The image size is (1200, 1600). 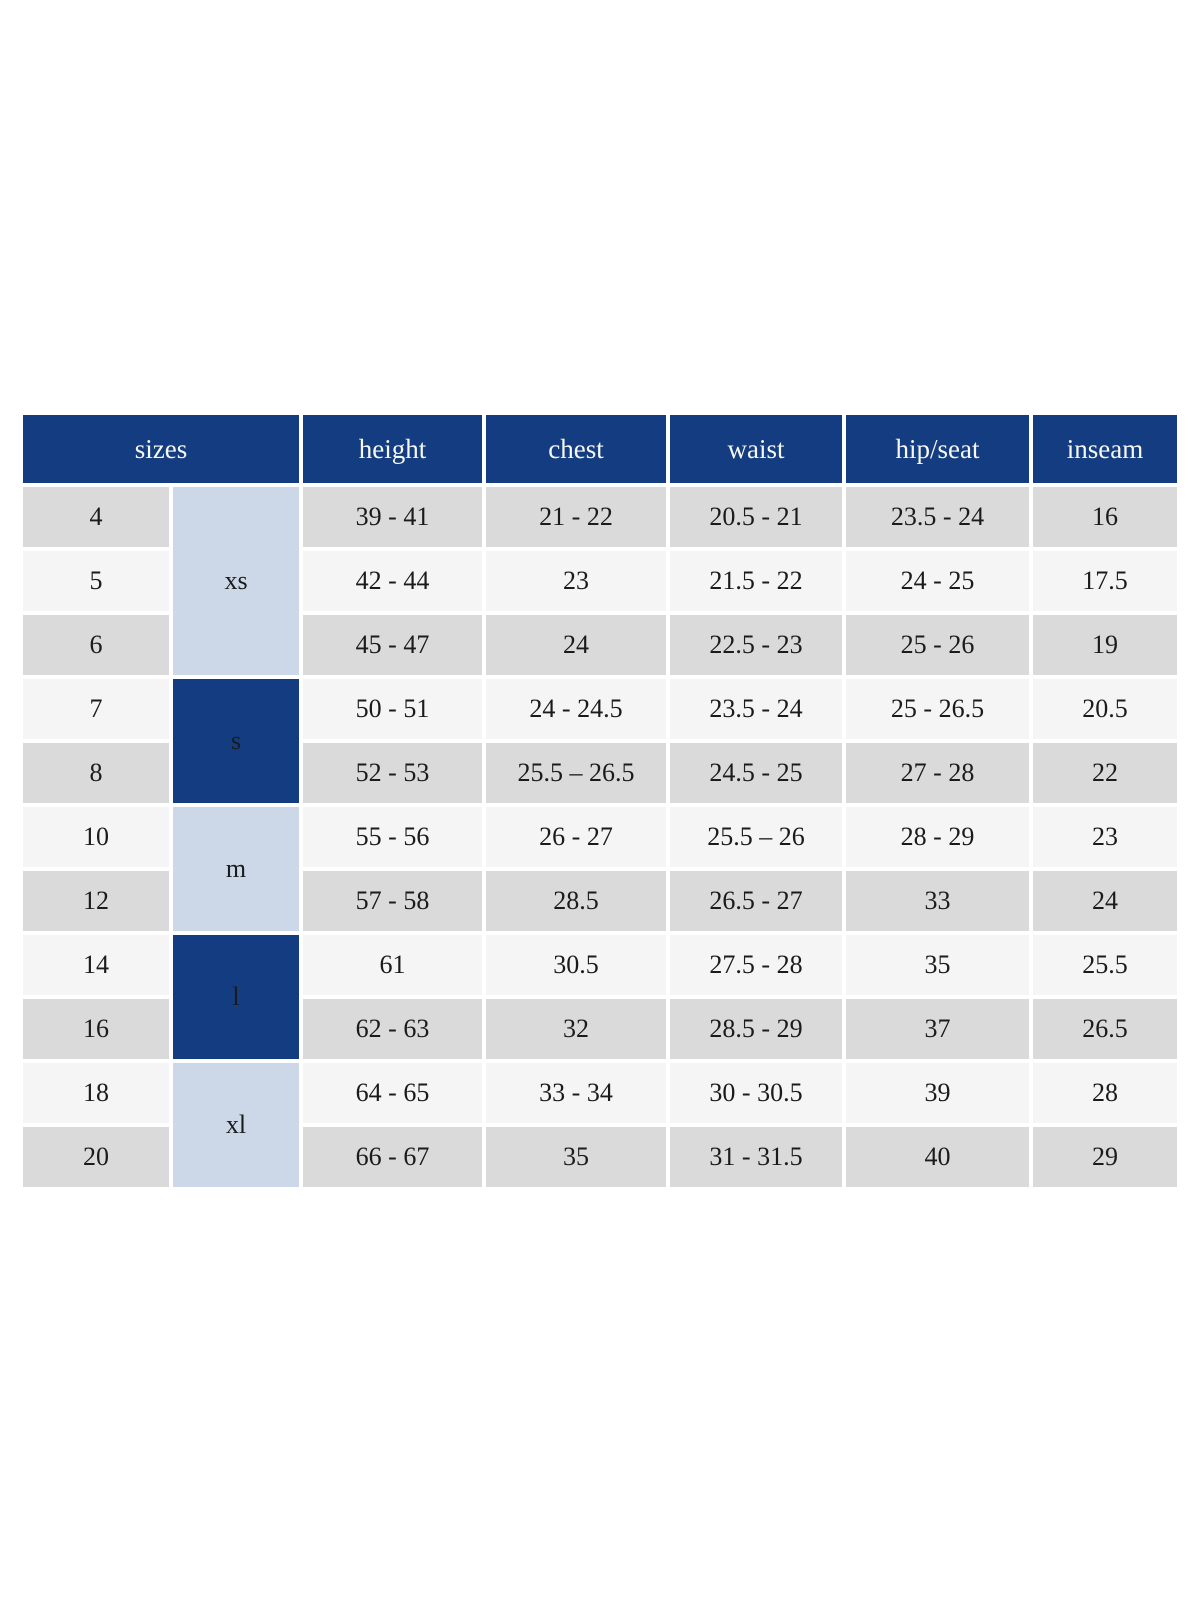 I want to click on chest-cell: 24 - 24.5, so click(x=576, y=709).